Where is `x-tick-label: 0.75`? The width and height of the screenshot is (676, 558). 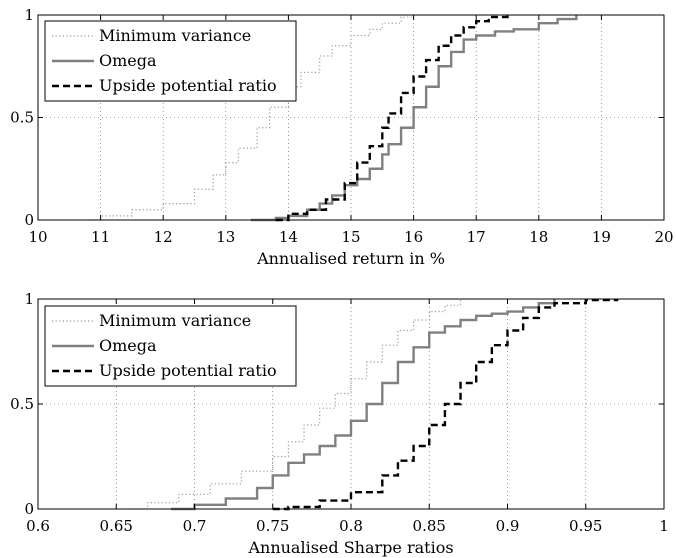 x-tick-label: 0.75 is located at coordinates (272, 526).